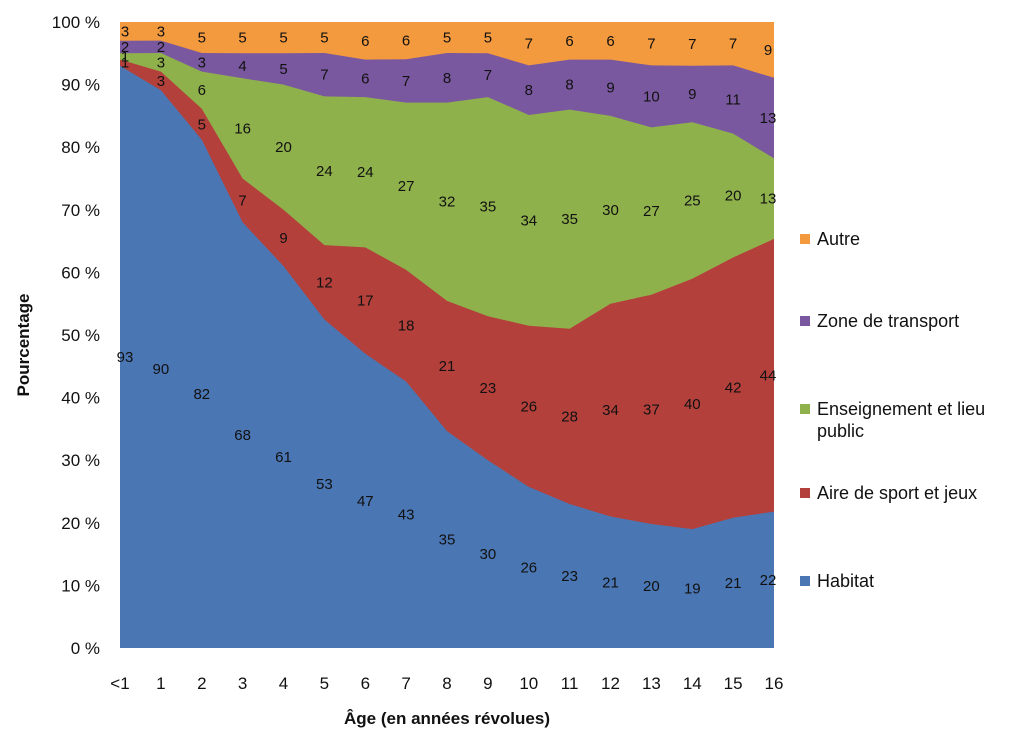 The height and width of the screenshot is (735, 1018). Describe the element at coordinates (528, 406) in the screenshot. I see `data-label-aire-de-sport-et-jeux-10: 26` at that location.